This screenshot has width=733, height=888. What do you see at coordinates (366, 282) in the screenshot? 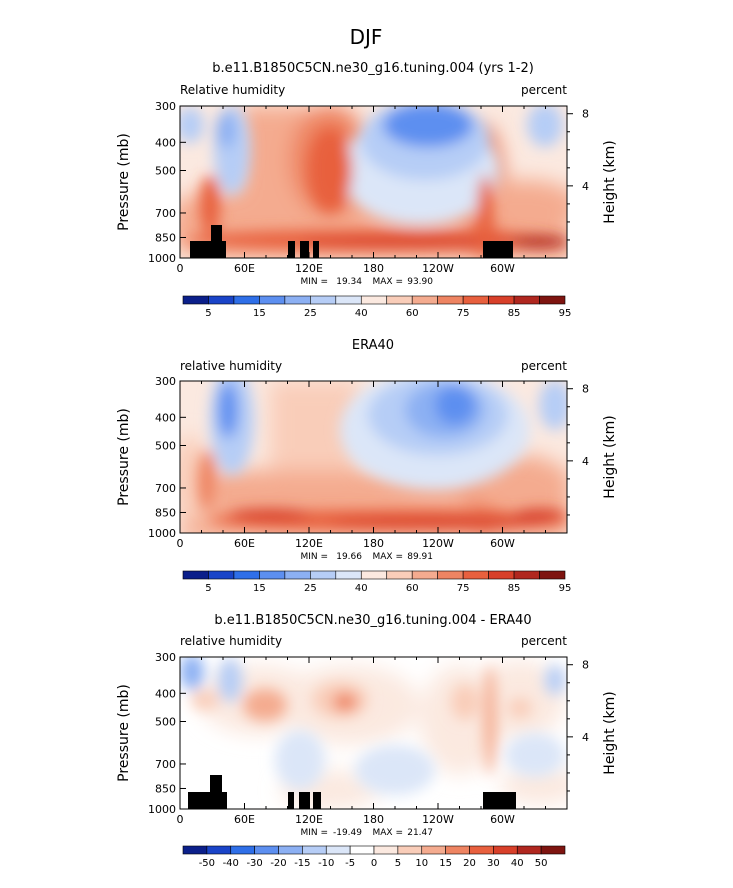
I see `stats: MIN = 19.34 MAX = 93.90` at bounding box center [366, 282].